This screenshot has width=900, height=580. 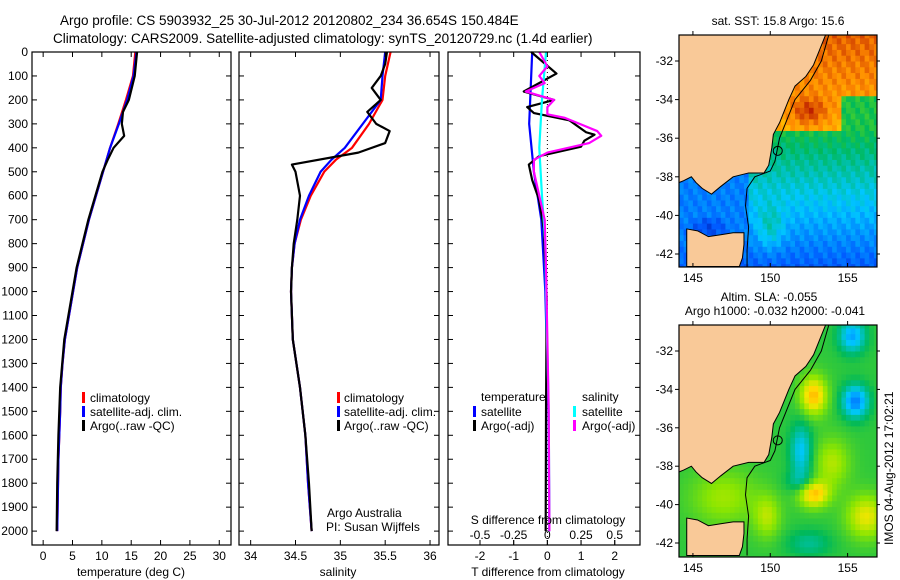 What do you see at coordinates (18, 124) in the screenshot?
I see `y-tick-label: 300` at bounding box center [18, 124].